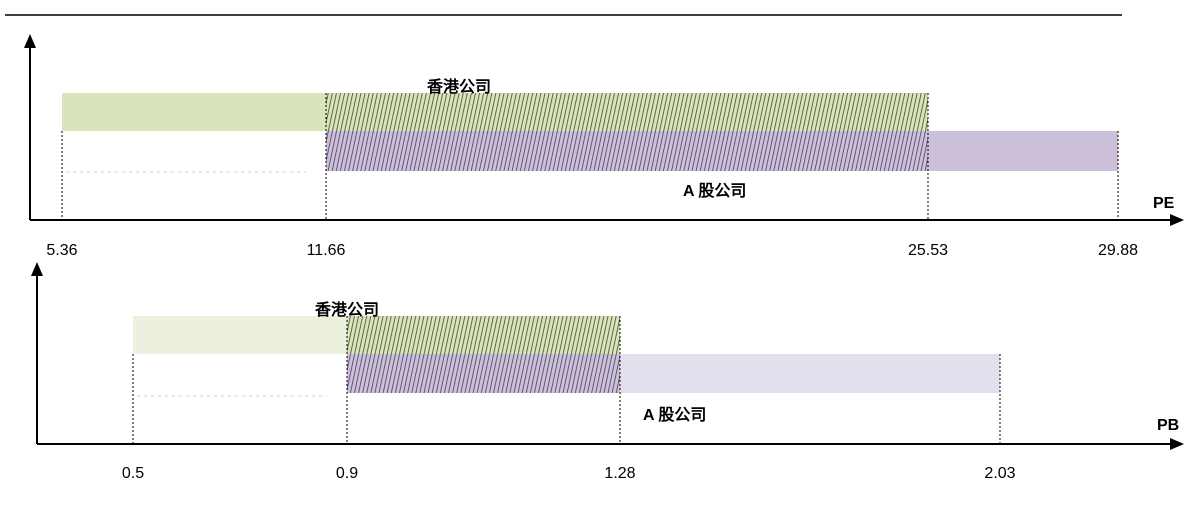  What do you see at coordinates (483, 335) in the screenshot?
I see `pb-hk-overlap-bar` at bounding box center [483, 335].